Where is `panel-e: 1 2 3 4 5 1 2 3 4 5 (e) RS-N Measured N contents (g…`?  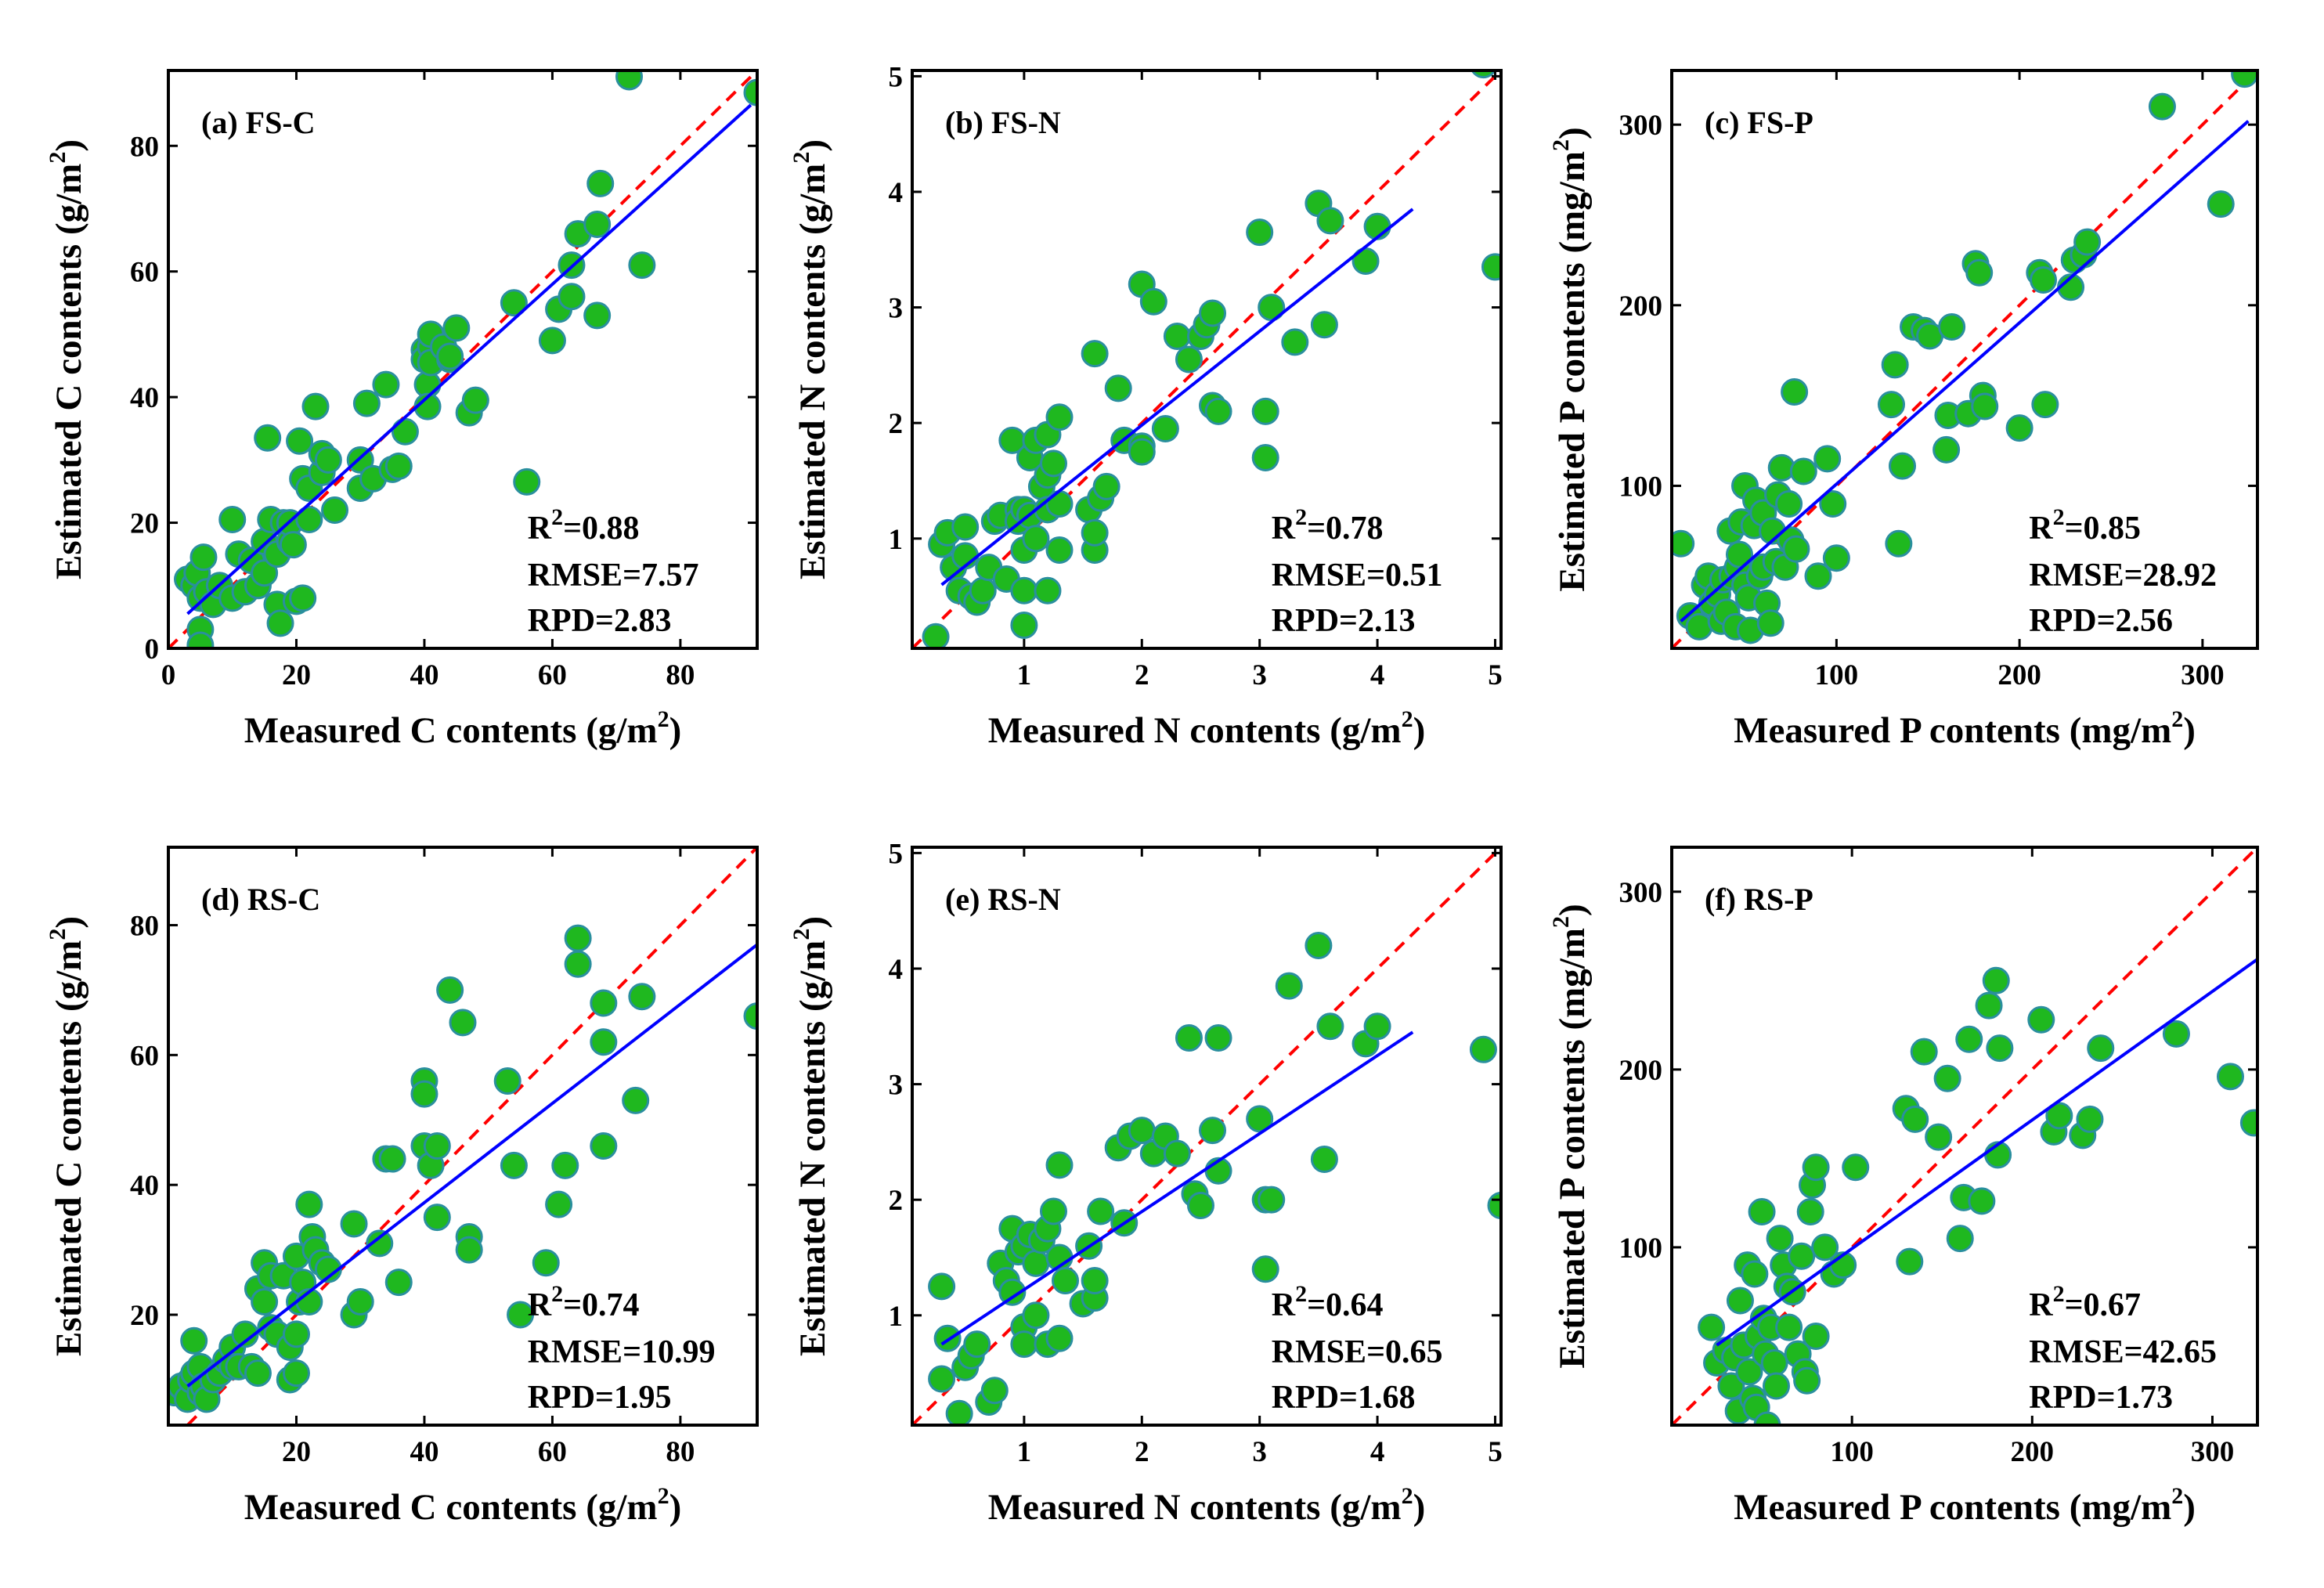 panel-e: 1 2 3 4 5 1 2 3 4 5 (e) RS-N Measured N contents (g… is located at coordinates (1145, 1183).